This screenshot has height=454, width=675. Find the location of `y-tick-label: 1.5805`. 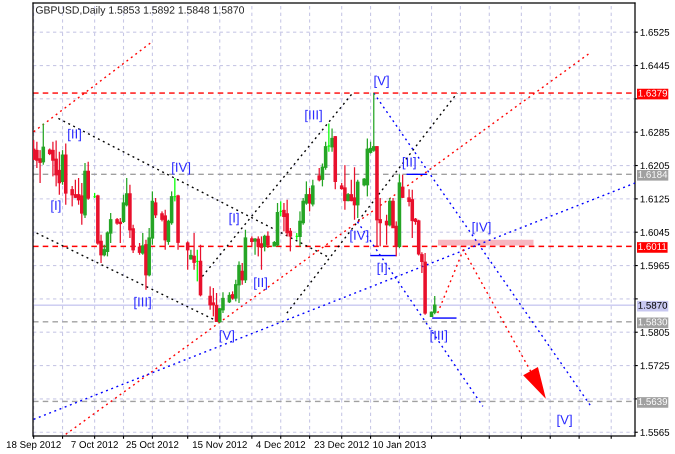

y-tick-label: 1.5805 is located at coordinates (655, 332).